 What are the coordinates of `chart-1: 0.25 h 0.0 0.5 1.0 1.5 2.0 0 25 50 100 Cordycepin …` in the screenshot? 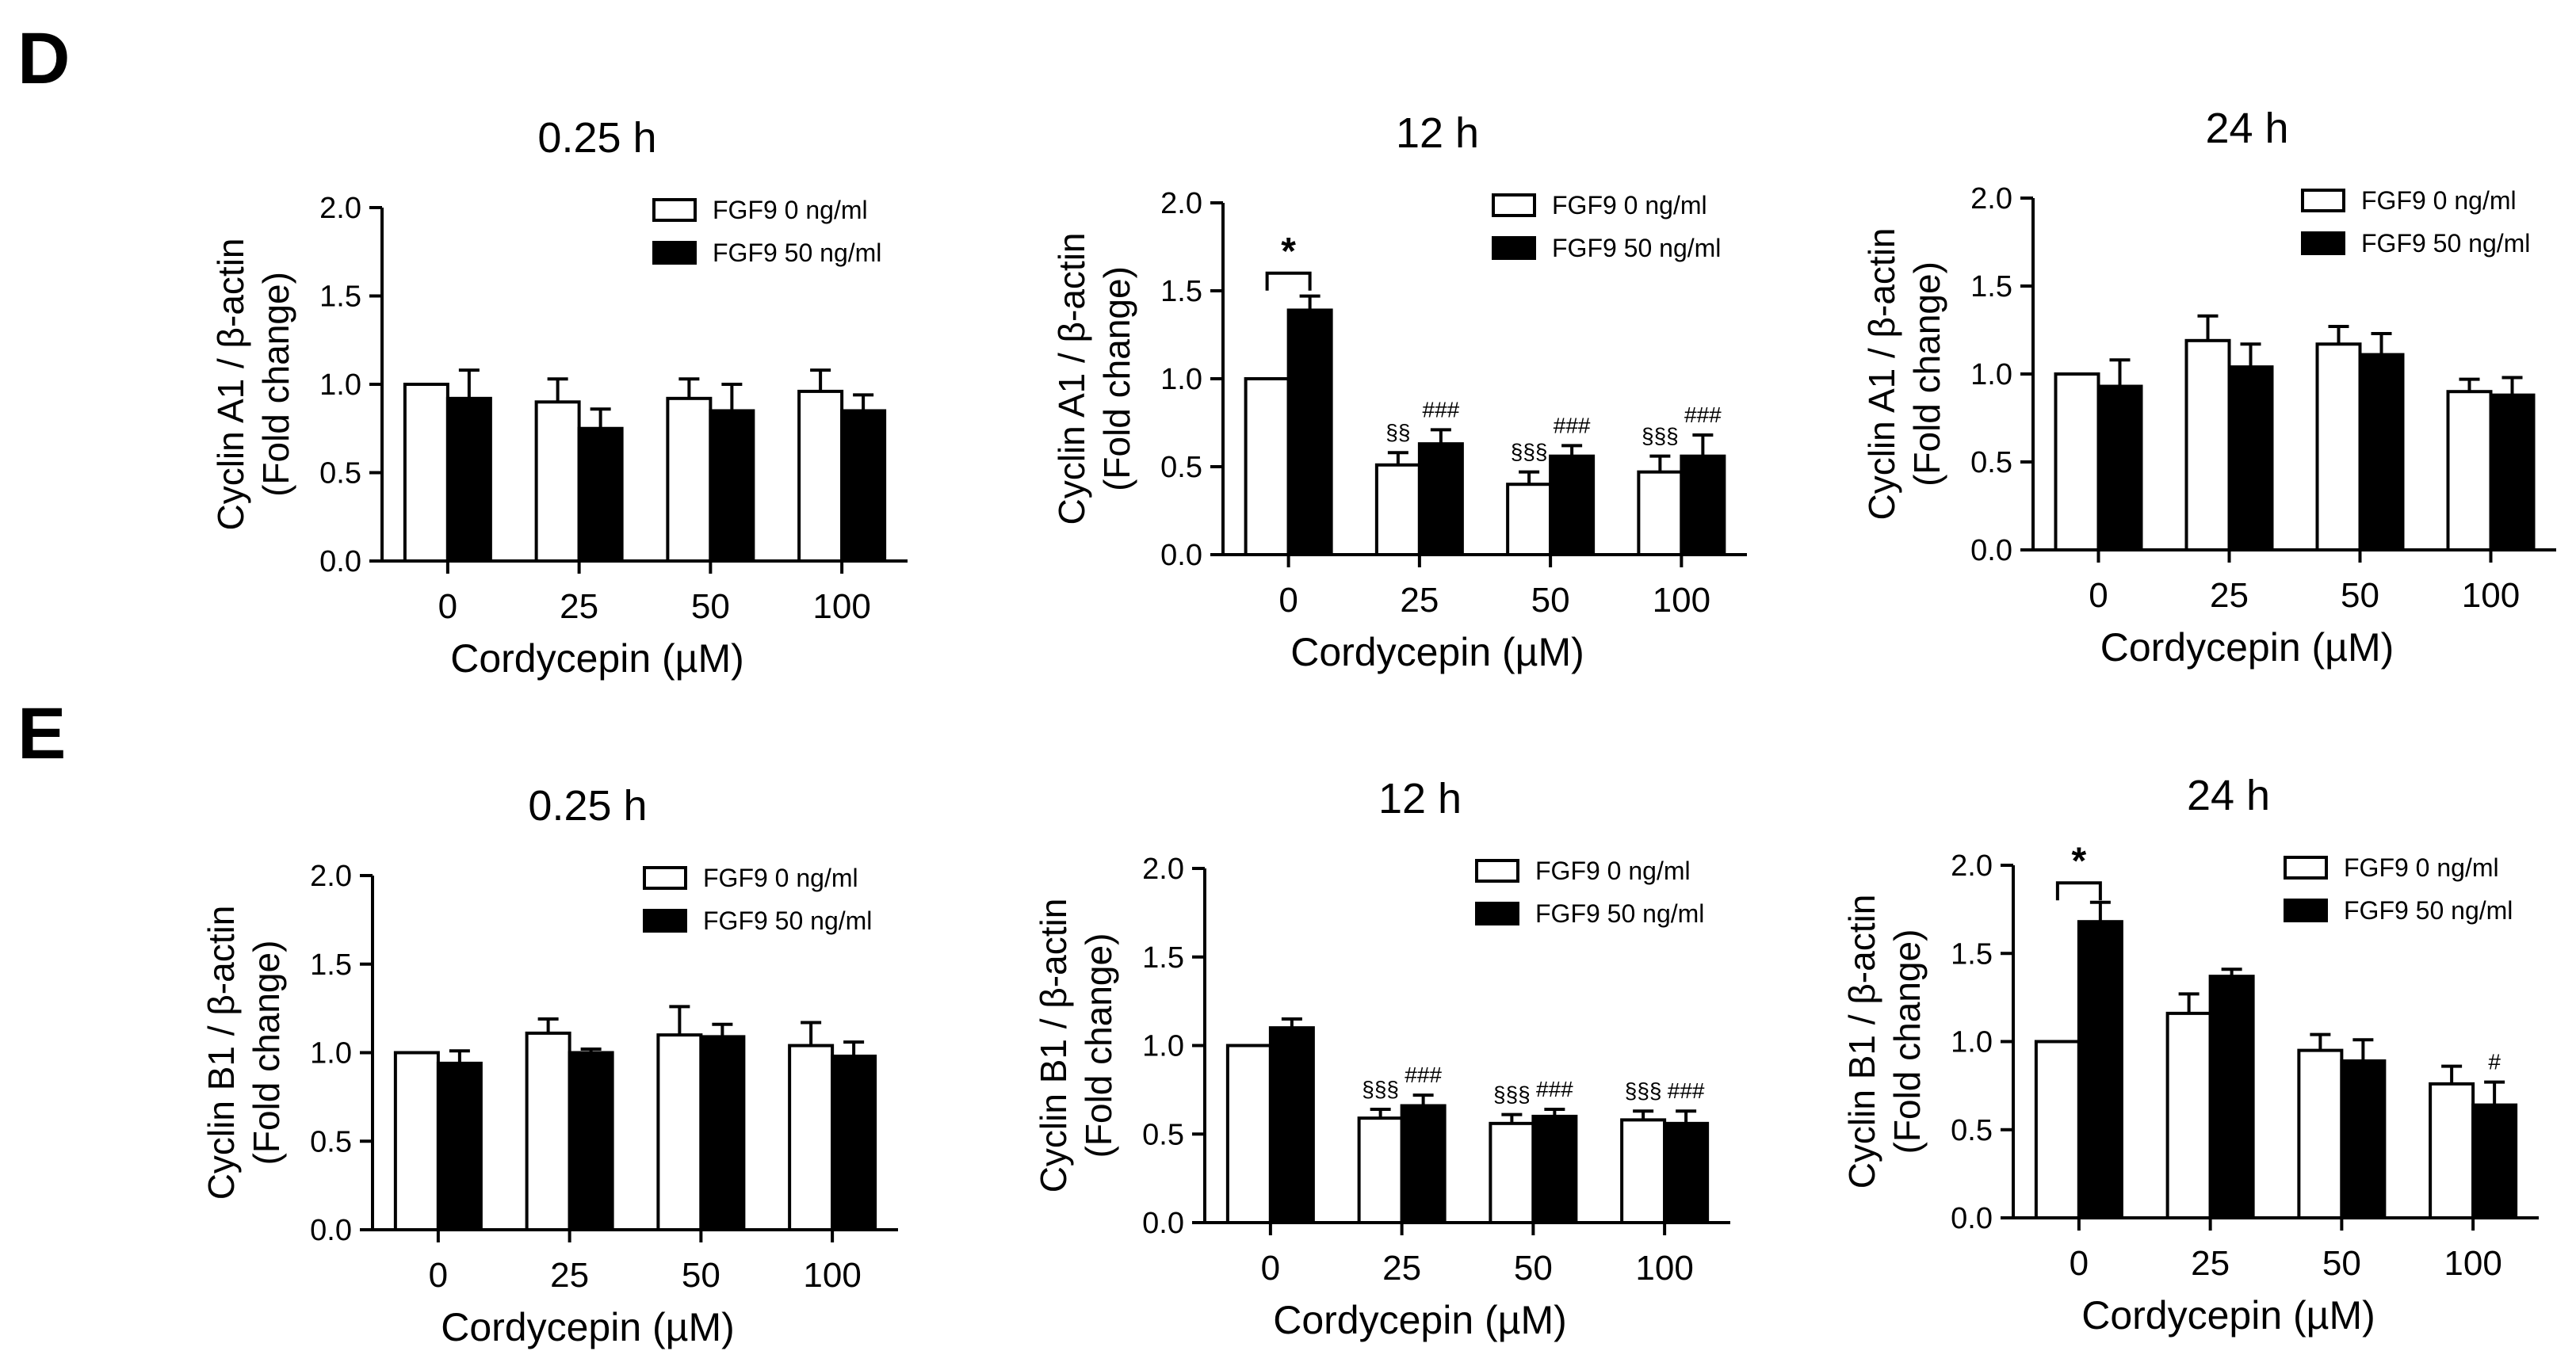 It's located at (559, 397).